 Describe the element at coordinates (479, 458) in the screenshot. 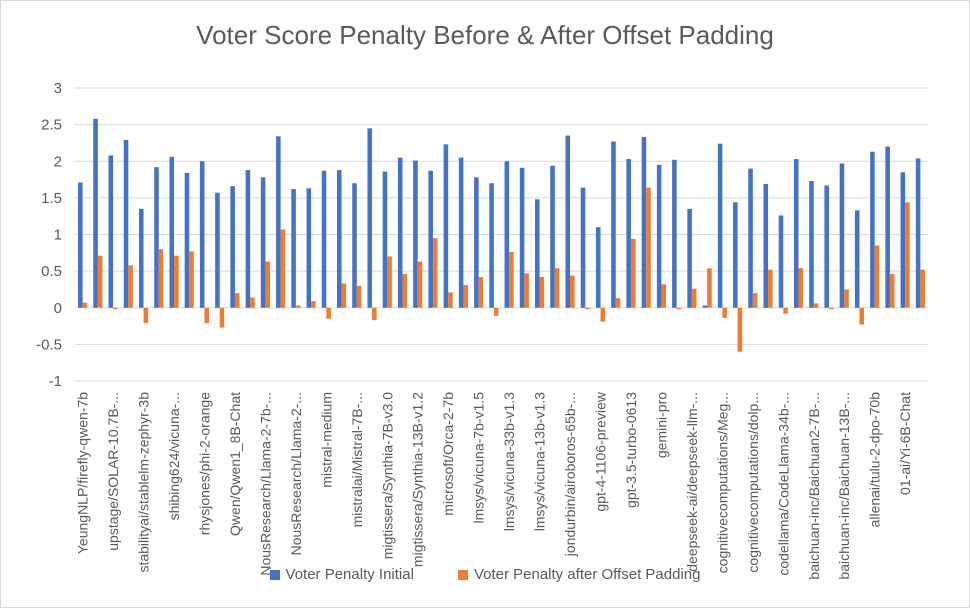

I see `x-tick-label: lmsys/vicuna-7b-v1.5` at that location.